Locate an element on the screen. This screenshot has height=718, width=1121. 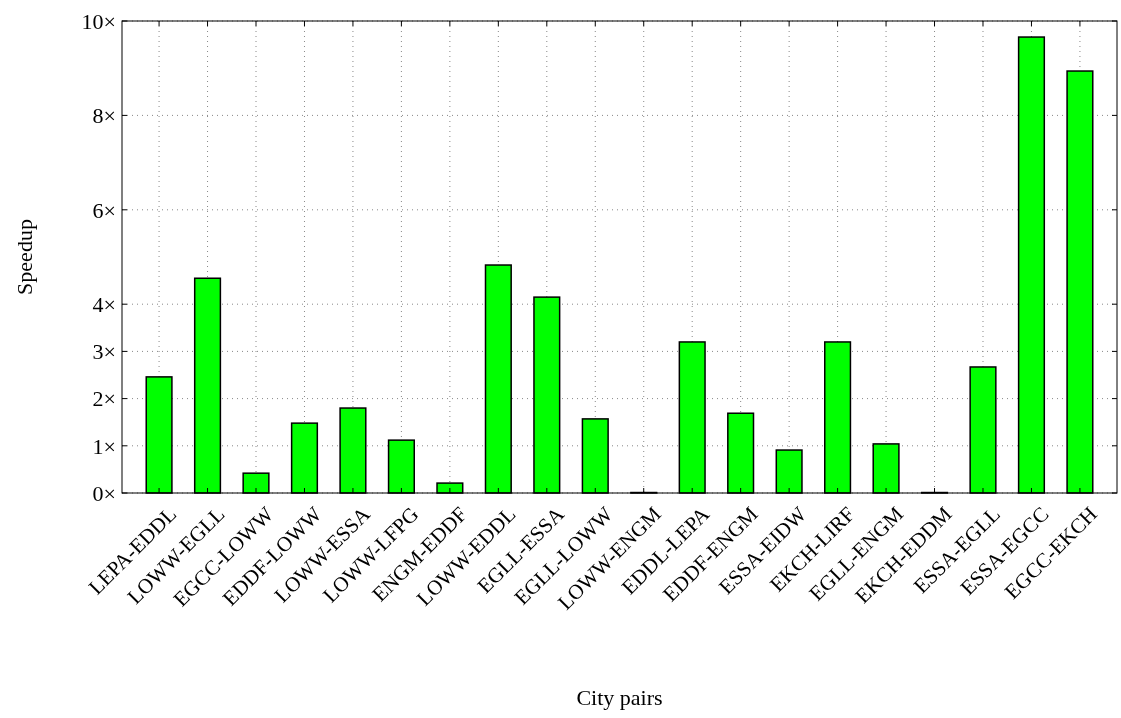
y-tick-label: 0× is located at coordinates (104, 493).